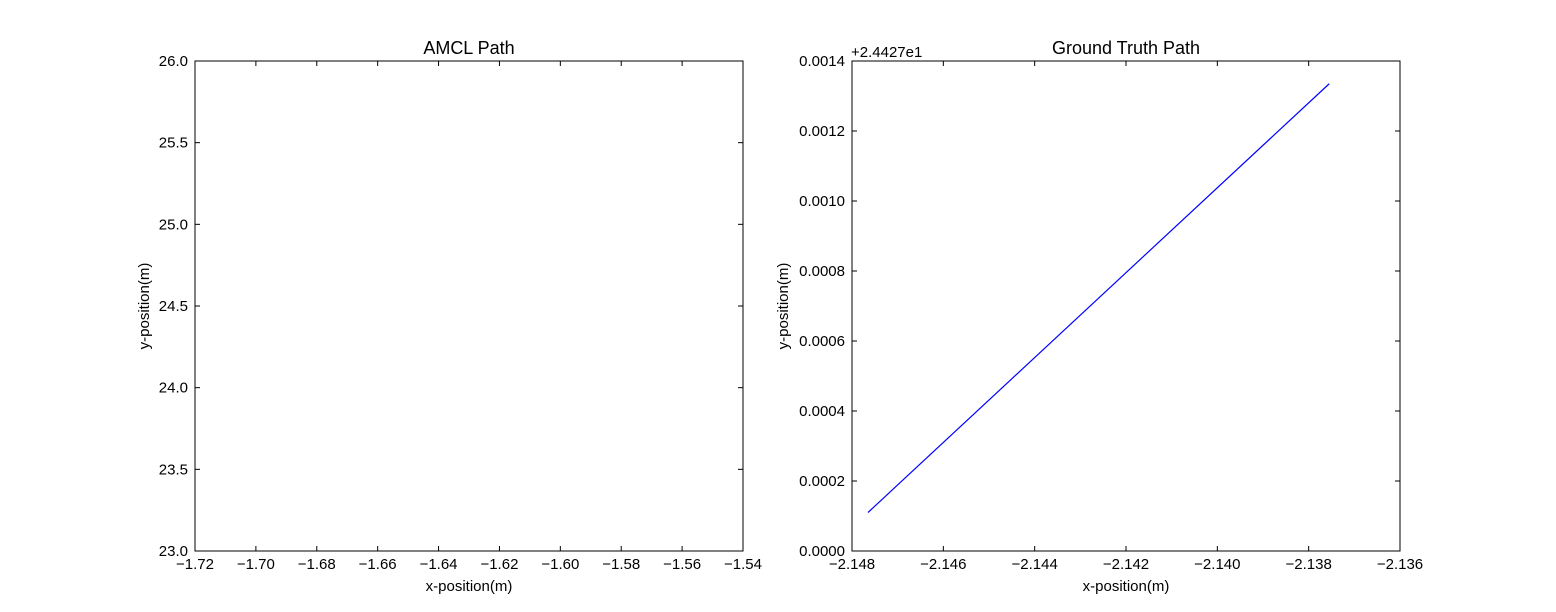 The width and height of the screenshot is (1556, 612). I want to click on ground-truth-x-axis-label: x-position(m), so click(1126, 586).